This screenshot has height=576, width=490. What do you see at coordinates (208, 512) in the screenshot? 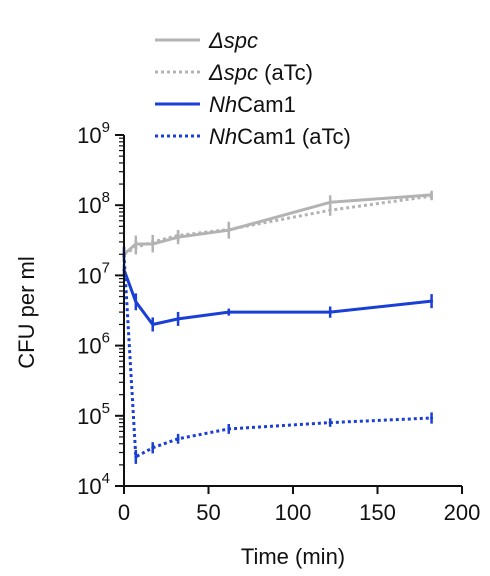
I see `x-tick-label: 50` at bounding box center [208, 512].